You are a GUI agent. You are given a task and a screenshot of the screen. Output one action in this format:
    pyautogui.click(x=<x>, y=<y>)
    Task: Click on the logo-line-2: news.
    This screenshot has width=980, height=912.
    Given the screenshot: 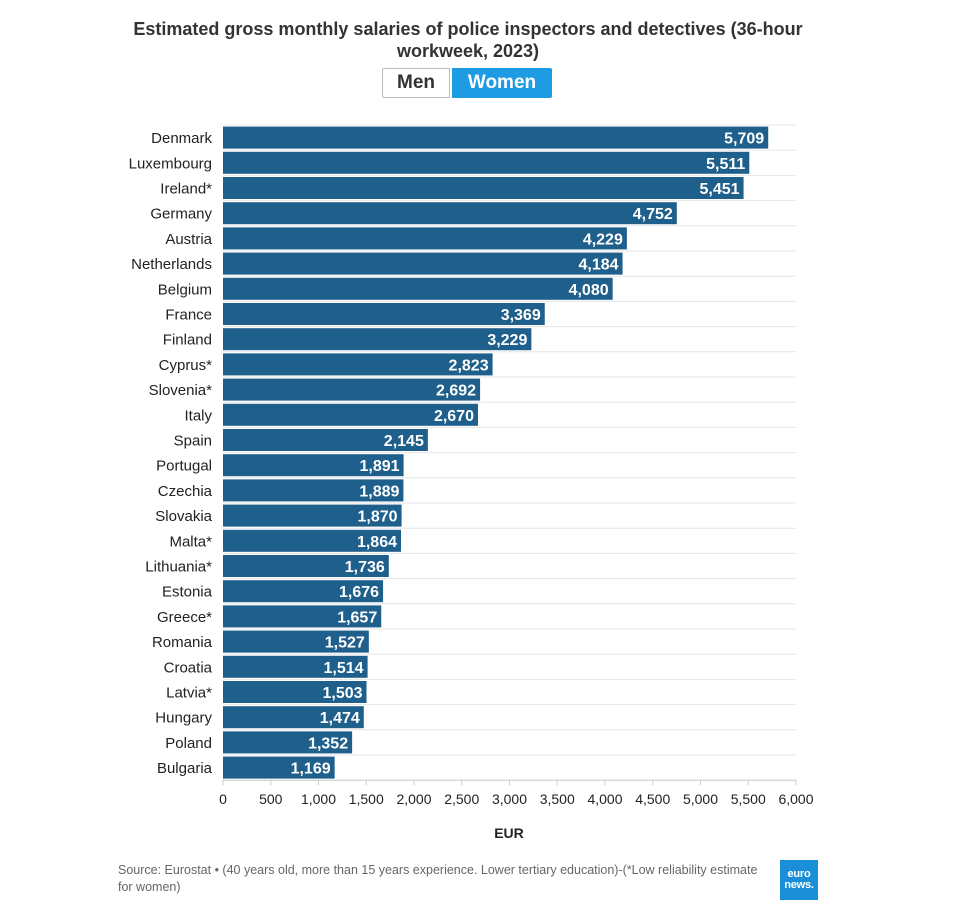 What is the action you would take?
    pyautogui.click(x=799, y=885)
    